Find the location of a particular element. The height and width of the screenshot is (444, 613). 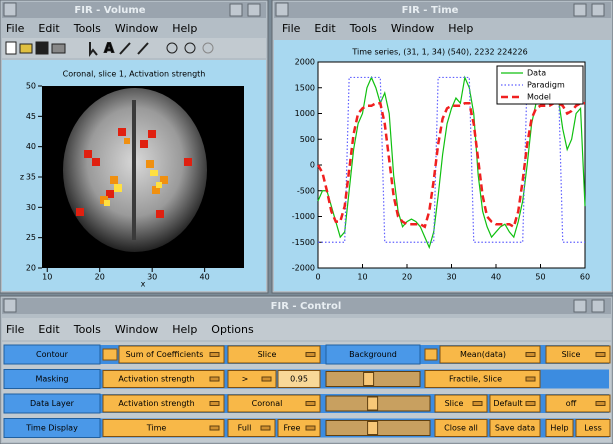

y-tick-label: 500 is located at coordinates (307, 139).